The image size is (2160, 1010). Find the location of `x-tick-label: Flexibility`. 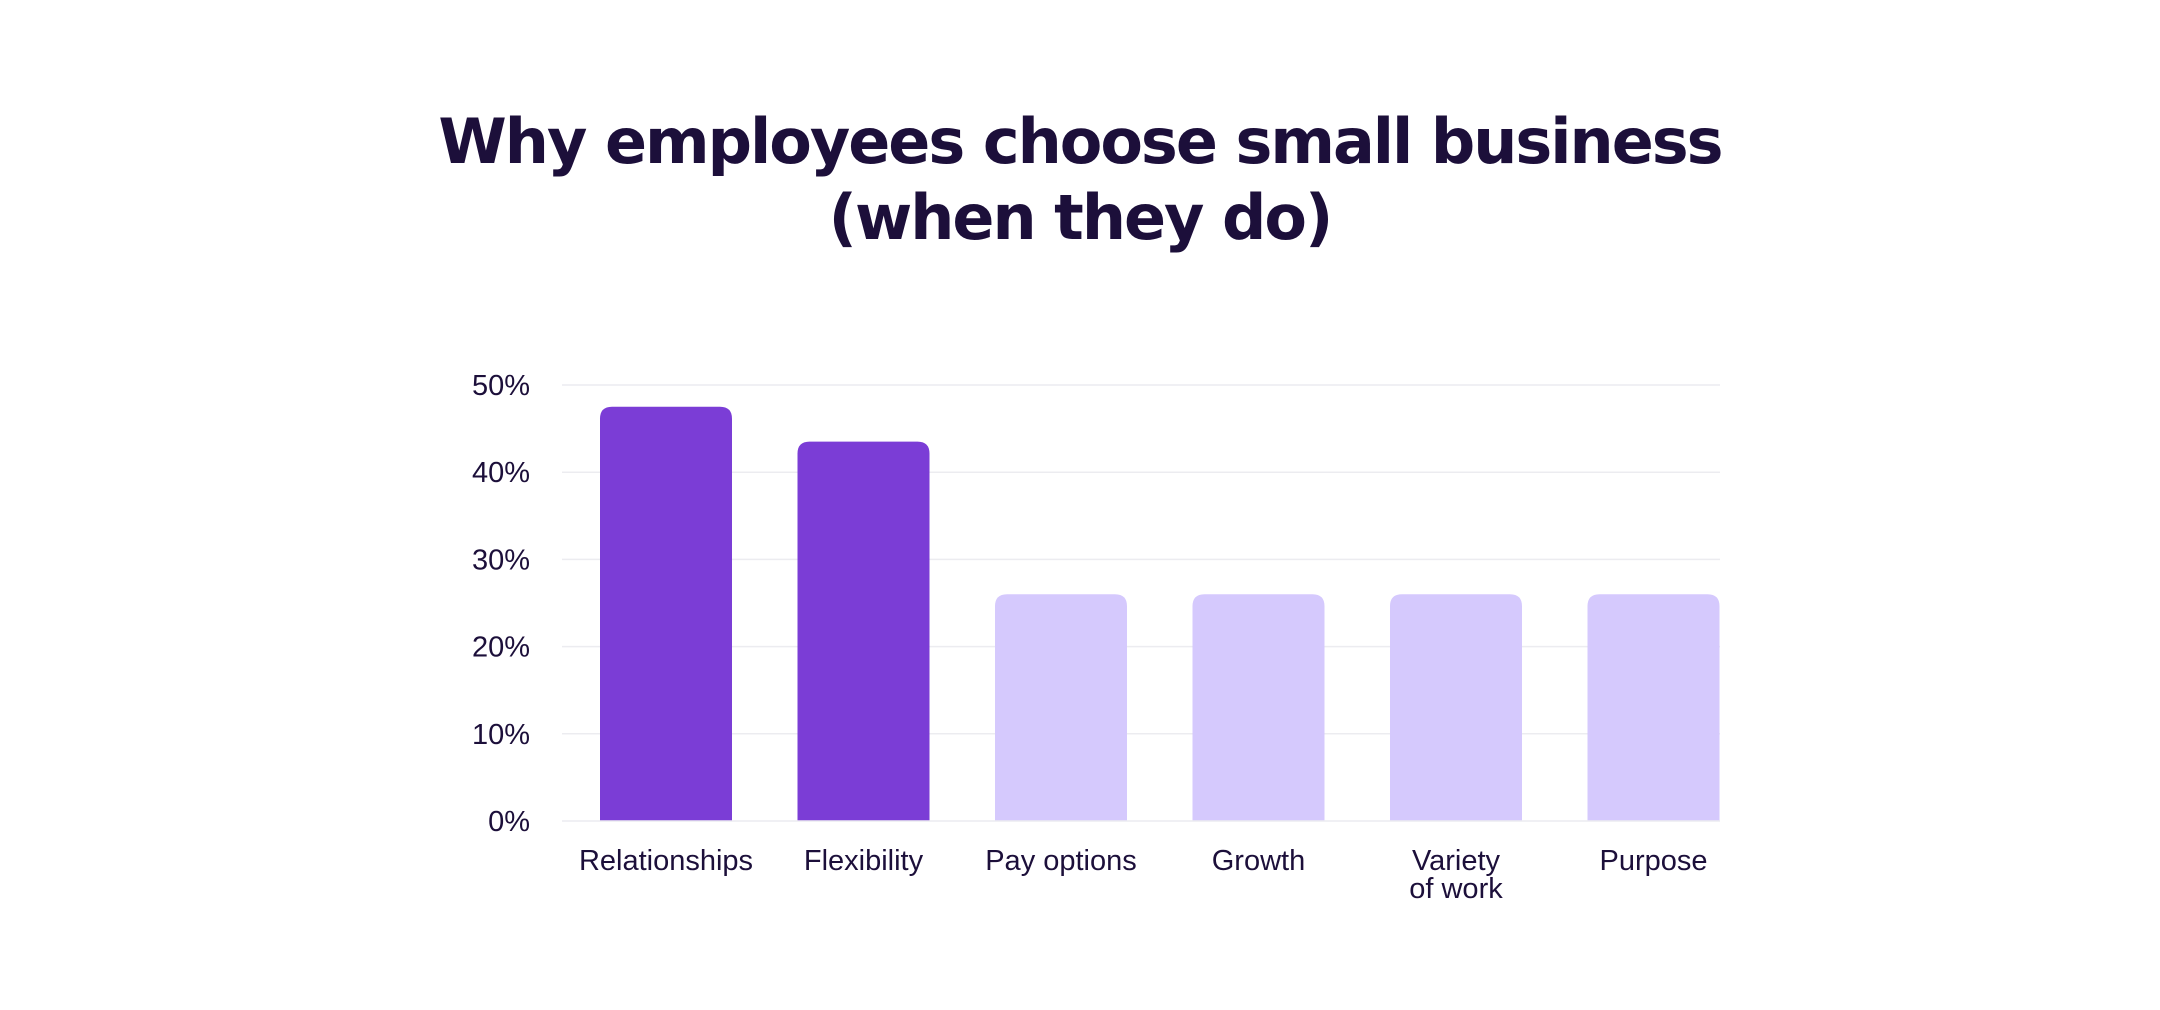

x-tick-label: Flexibility is located at coordinates (864, 861).